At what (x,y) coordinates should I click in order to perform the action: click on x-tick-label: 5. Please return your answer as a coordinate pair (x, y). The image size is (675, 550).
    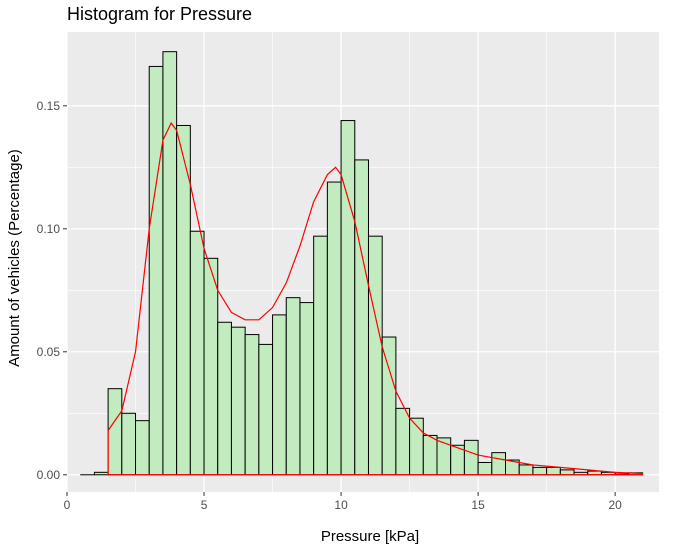
    Looking at the image, I should click on (204, 505).